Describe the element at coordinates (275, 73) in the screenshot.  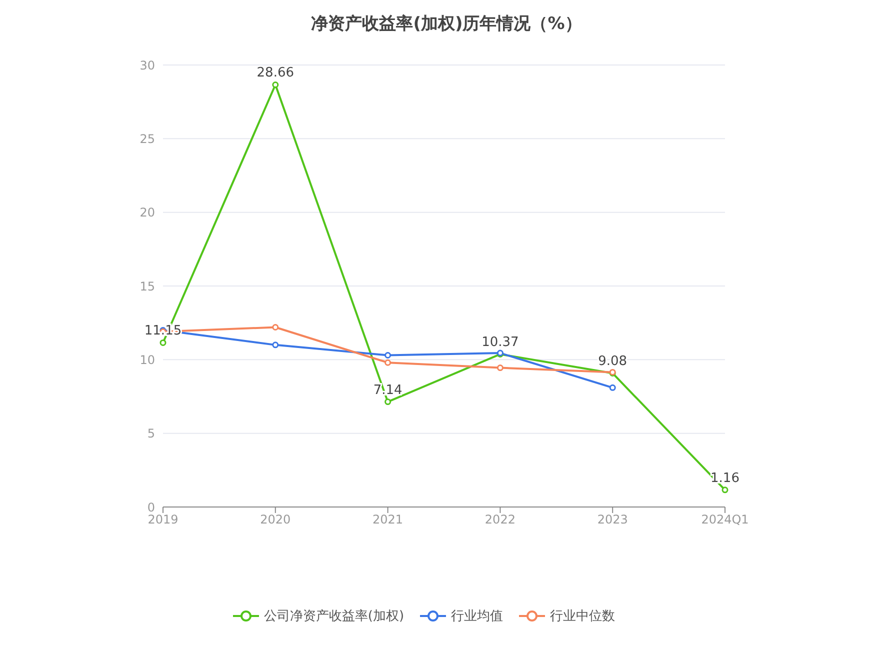
I see `data-label: 28.66` at that location.